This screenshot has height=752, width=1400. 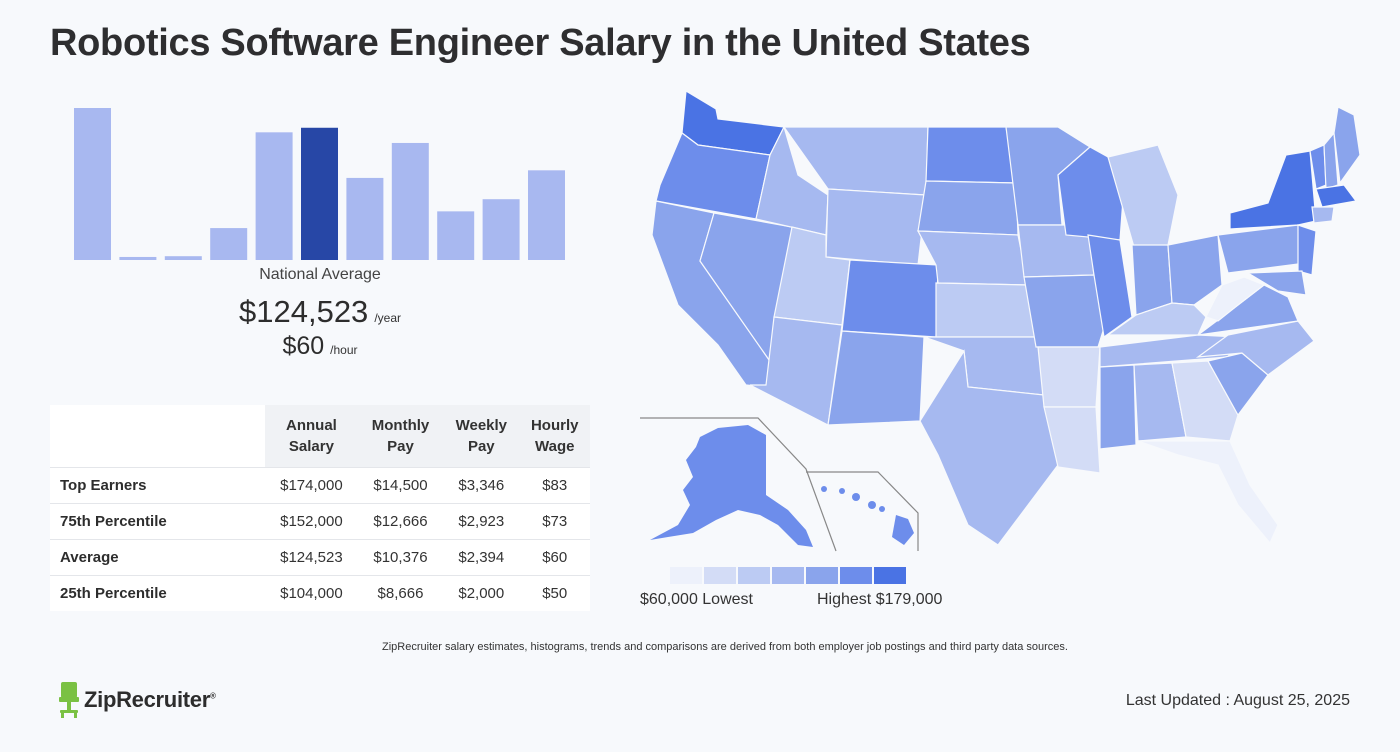 What do you see at coordinates (1143, 196) in the screenshot?
I see `state-michigan` at bounding box center [1143, 196].